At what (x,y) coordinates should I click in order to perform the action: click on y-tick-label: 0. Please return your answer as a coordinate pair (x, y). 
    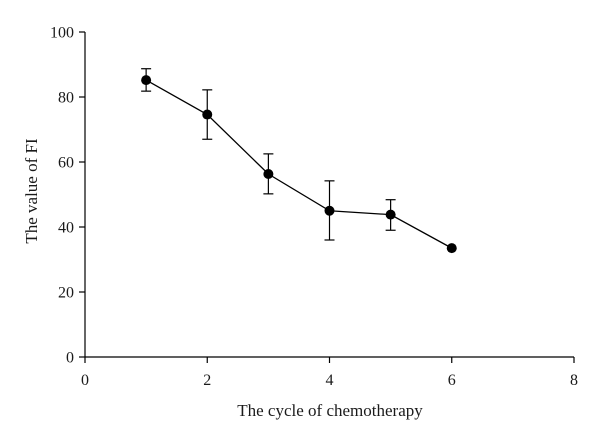
    Looking at the image, I should click on (70, 358).